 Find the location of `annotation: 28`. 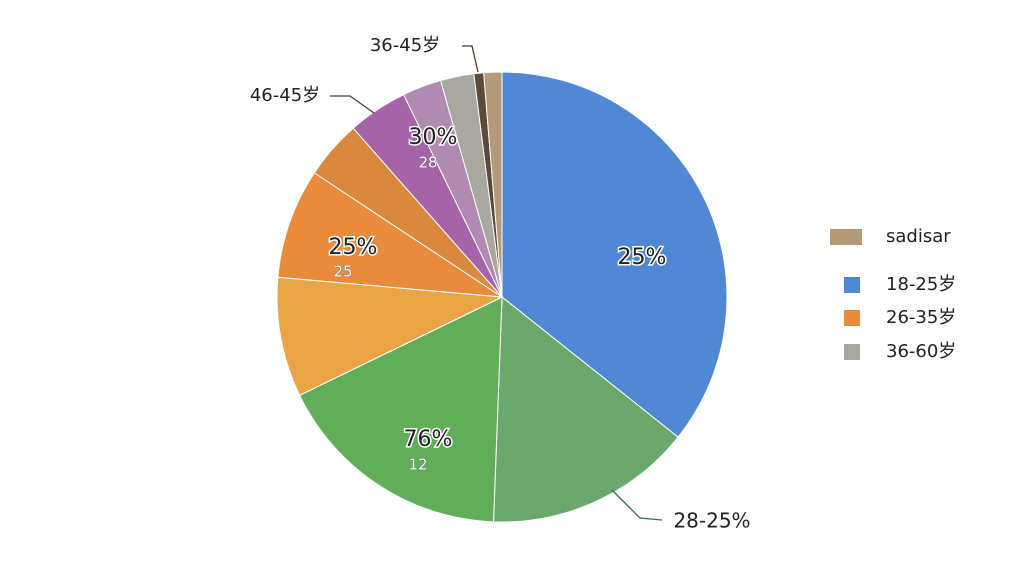

annotation: 28 is located at coordinates (427, 163).